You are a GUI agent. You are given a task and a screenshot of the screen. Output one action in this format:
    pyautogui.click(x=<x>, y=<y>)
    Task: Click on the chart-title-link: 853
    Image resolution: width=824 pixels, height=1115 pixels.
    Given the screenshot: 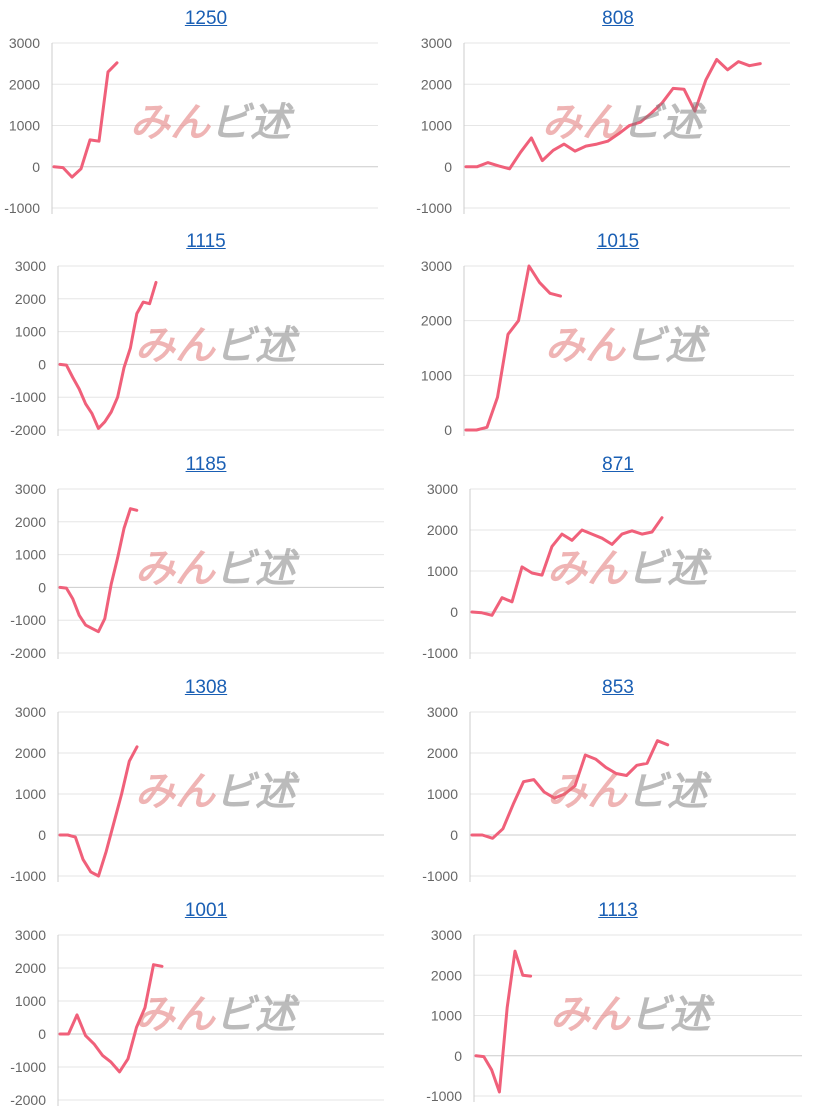 What is the action you would take?
    pyautogui.click(x=618, y=687)
    